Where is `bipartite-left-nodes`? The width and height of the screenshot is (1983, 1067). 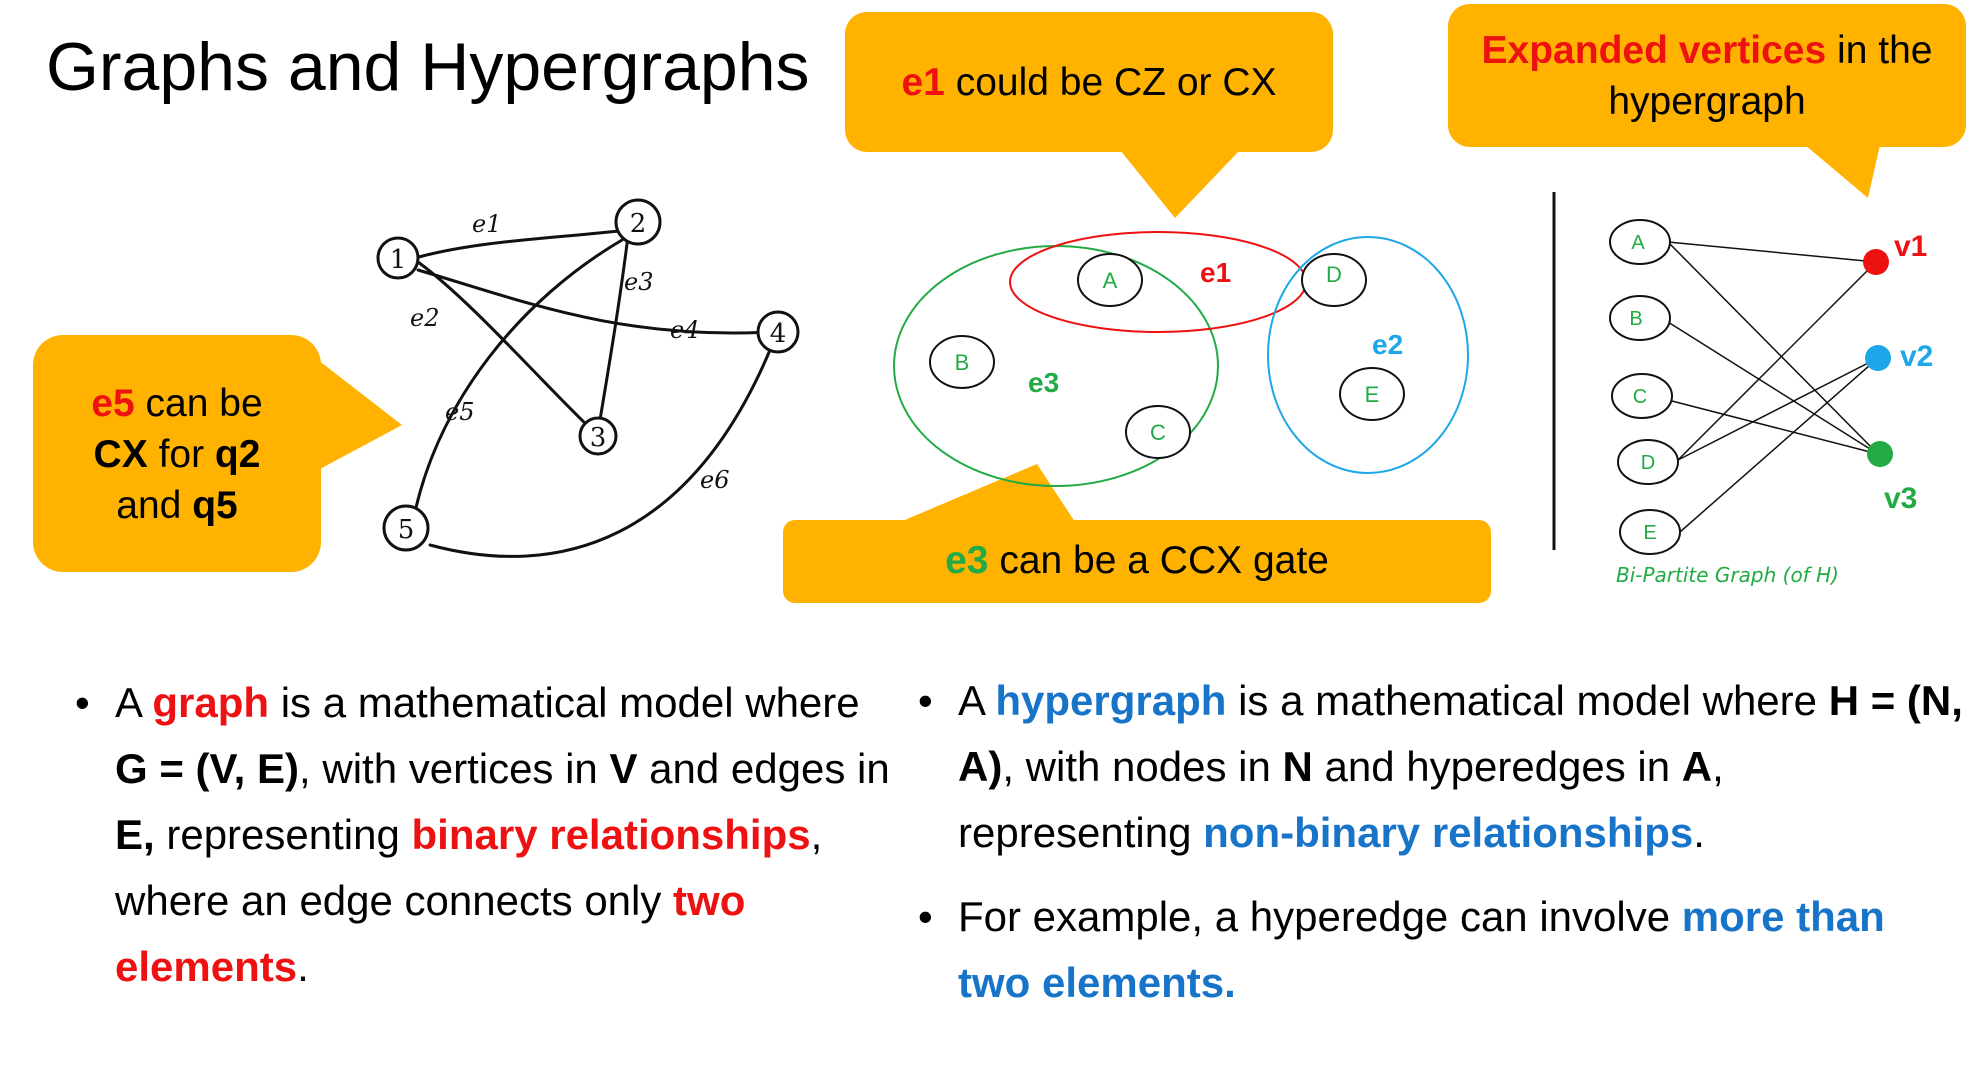
bipartite-left-nodes is located at coordinates (1645, 387).